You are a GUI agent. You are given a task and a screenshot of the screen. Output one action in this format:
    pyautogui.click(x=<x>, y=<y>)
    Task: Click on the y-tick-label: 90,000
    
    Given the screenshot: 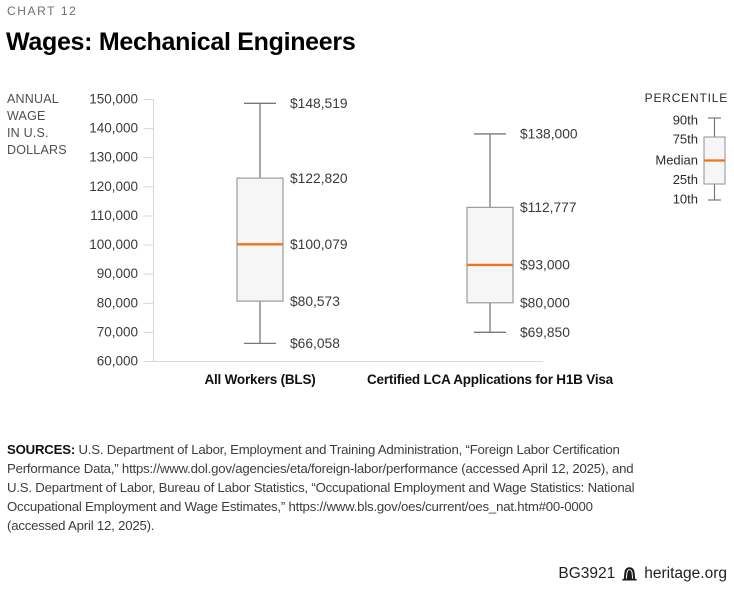 What is the action you would take?
    pyautogui.click(x=117, y=273)
    